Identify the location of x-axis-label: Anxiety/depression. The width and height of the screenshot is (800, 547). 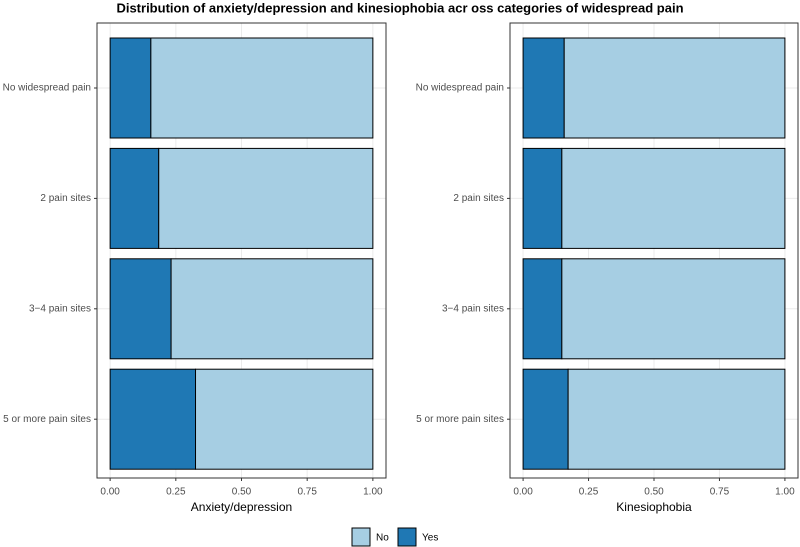
(241, 507).